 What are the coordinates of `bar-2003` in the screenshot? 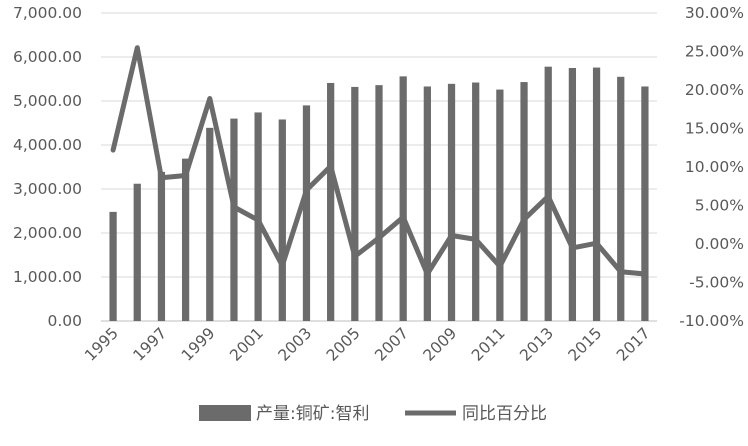 It's located at (306, 213).